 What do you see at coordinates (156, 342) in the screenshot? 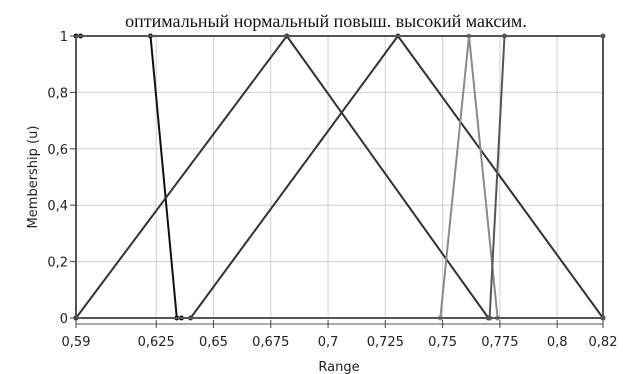
I see `x-tick-label: 0,625` at bounding box center [156, 342].